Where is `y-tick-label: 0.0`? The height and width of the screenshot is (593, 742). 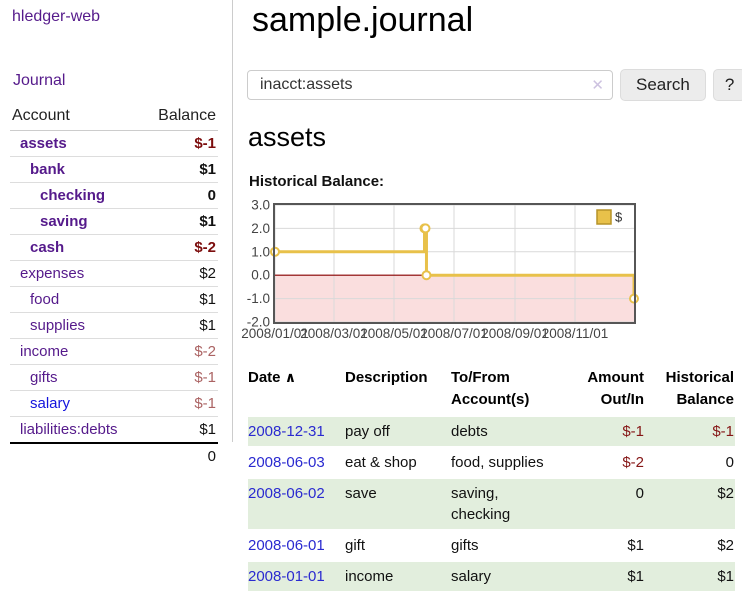 y-tick-label: 0.0 is located at coordinates (260, 275).